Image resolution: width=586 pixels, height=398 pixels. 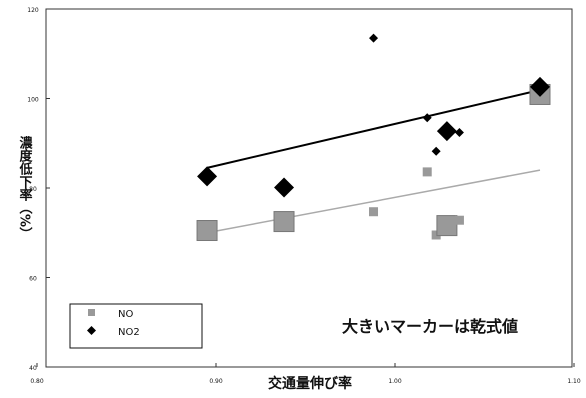 What do you see at coordinates (91, 330) in the screenshot?
I see `legend-no2-marker` at bounding box center [91, 330].